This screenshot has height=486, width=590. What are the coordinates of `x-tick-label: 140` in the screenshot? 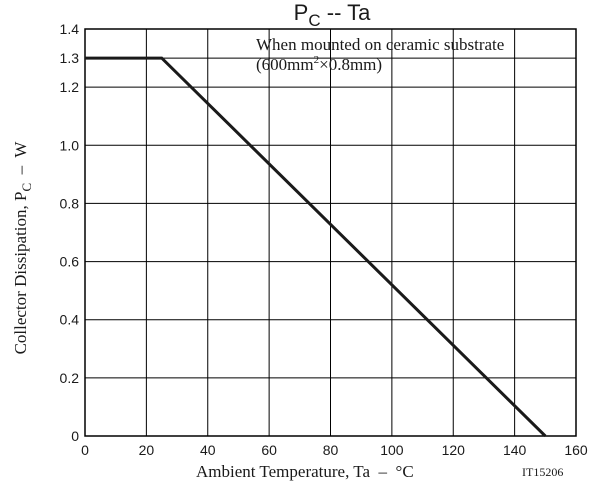 It's located at (515, 450).